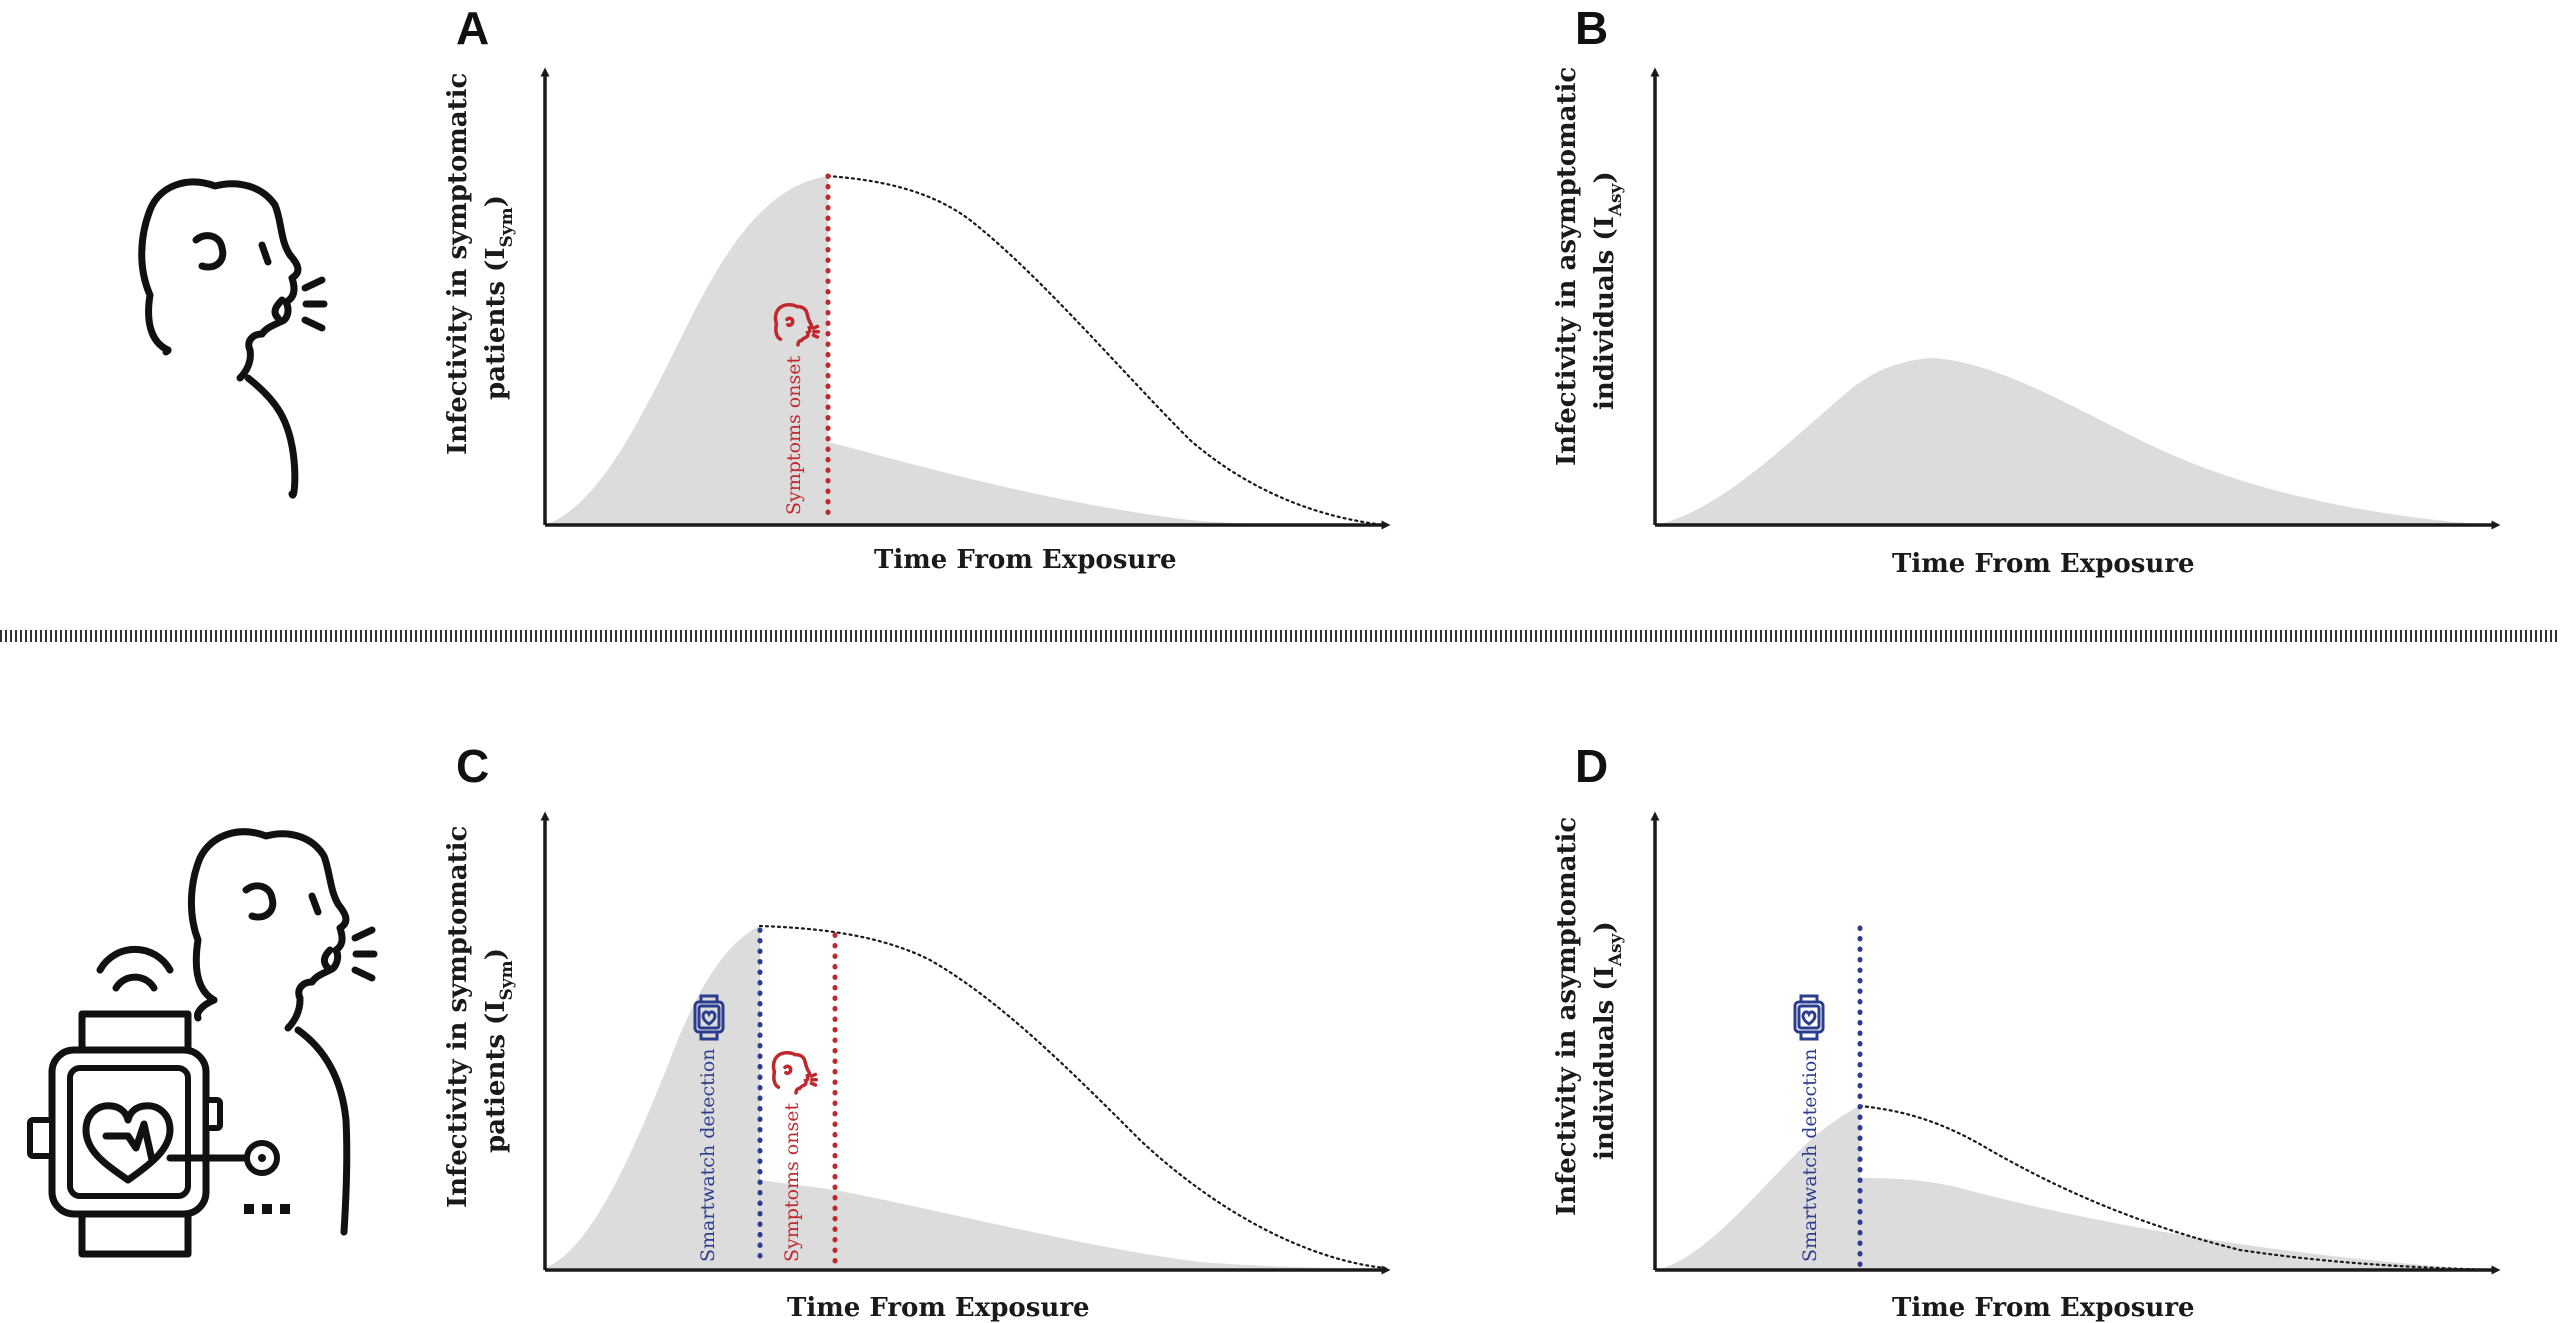 This screenshot has height=1323, width=2560. What do you see at coordinates (1591, 28) in the screenshot?
I see `panel-letter: B` at bounding box center [1591, 28].